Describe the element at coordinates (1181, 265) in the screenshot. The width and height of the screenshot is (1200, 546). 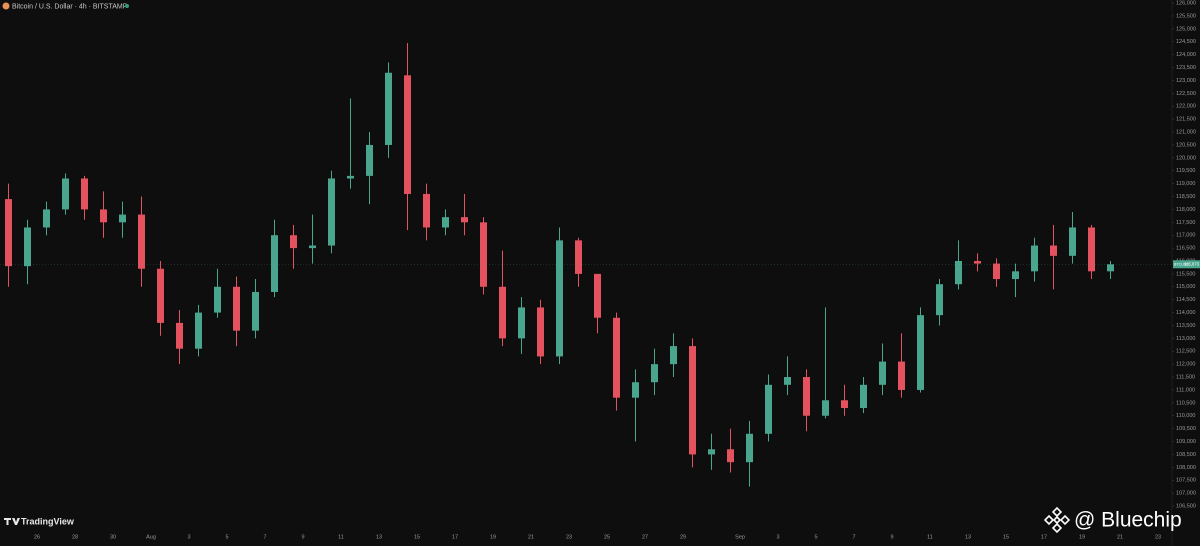
I see `last-price-symbol: BTCUSD` at that location.